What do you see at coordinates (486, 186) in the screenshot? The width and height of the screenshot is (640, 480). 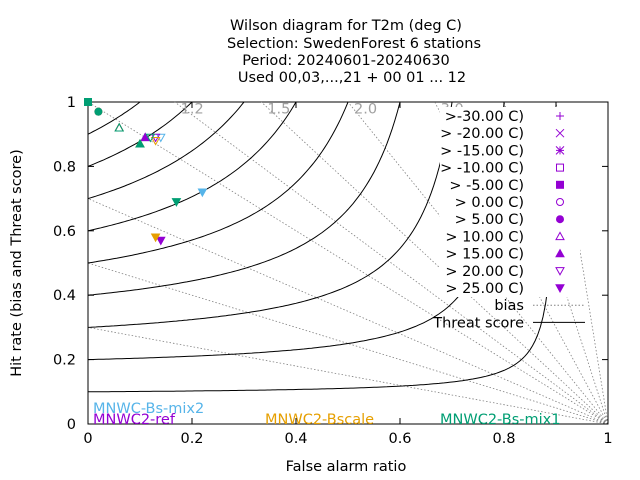 I see `legend-threshold-label: > -5.00 C)` at bounding box center [486, 186].